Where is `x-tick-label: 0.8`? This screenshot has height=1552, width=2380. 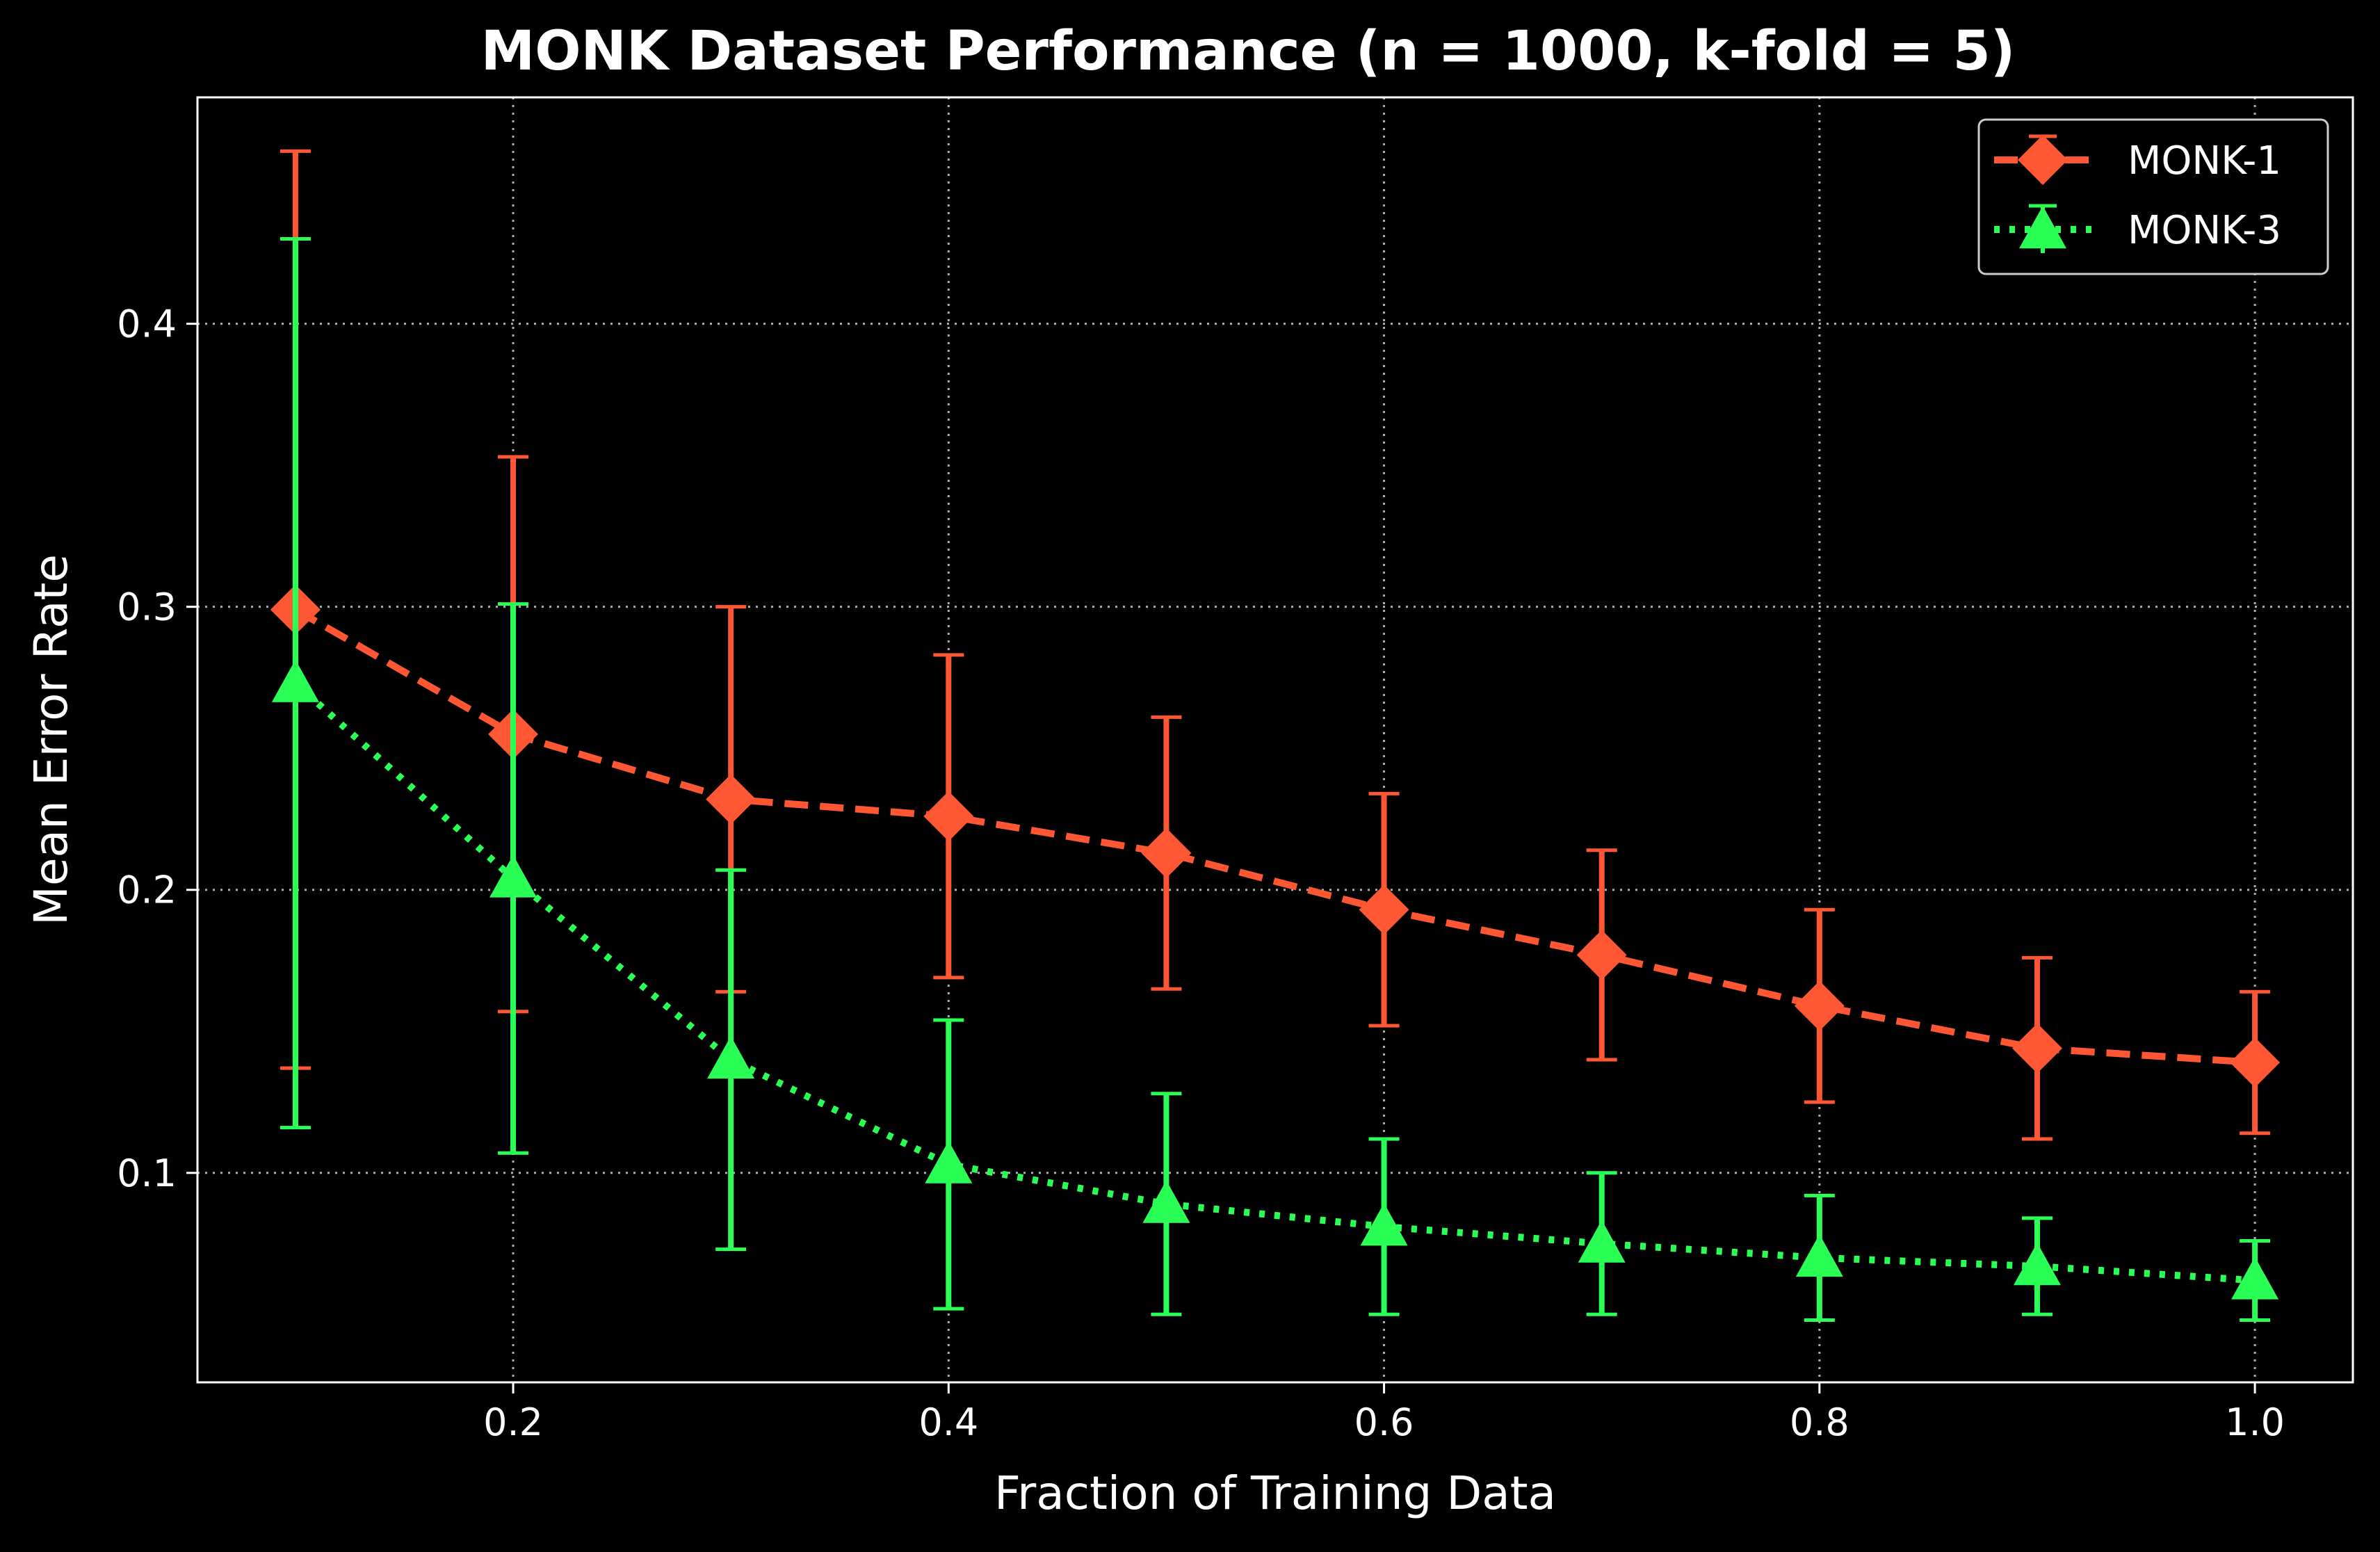
x-tick-label: 0.8 is located at coordinates (1819, 1422).